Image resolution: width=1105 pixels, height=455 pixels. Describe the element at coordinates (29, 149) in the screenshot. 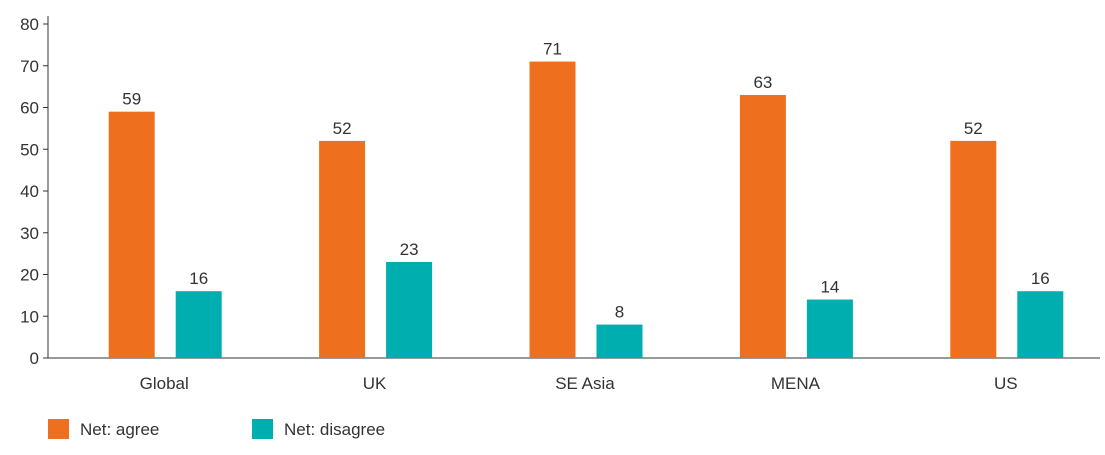

I see `y-tick-label: 50` at that location.